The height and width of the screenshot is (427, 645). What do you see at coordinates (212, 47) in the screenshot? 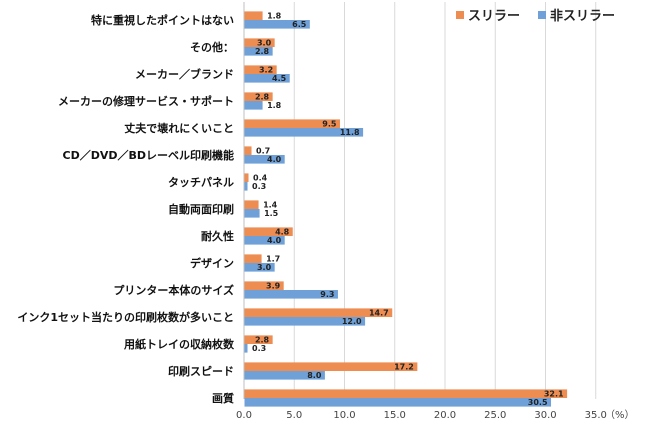
I see `category-label: その他：` at bounding box center [212, 47].